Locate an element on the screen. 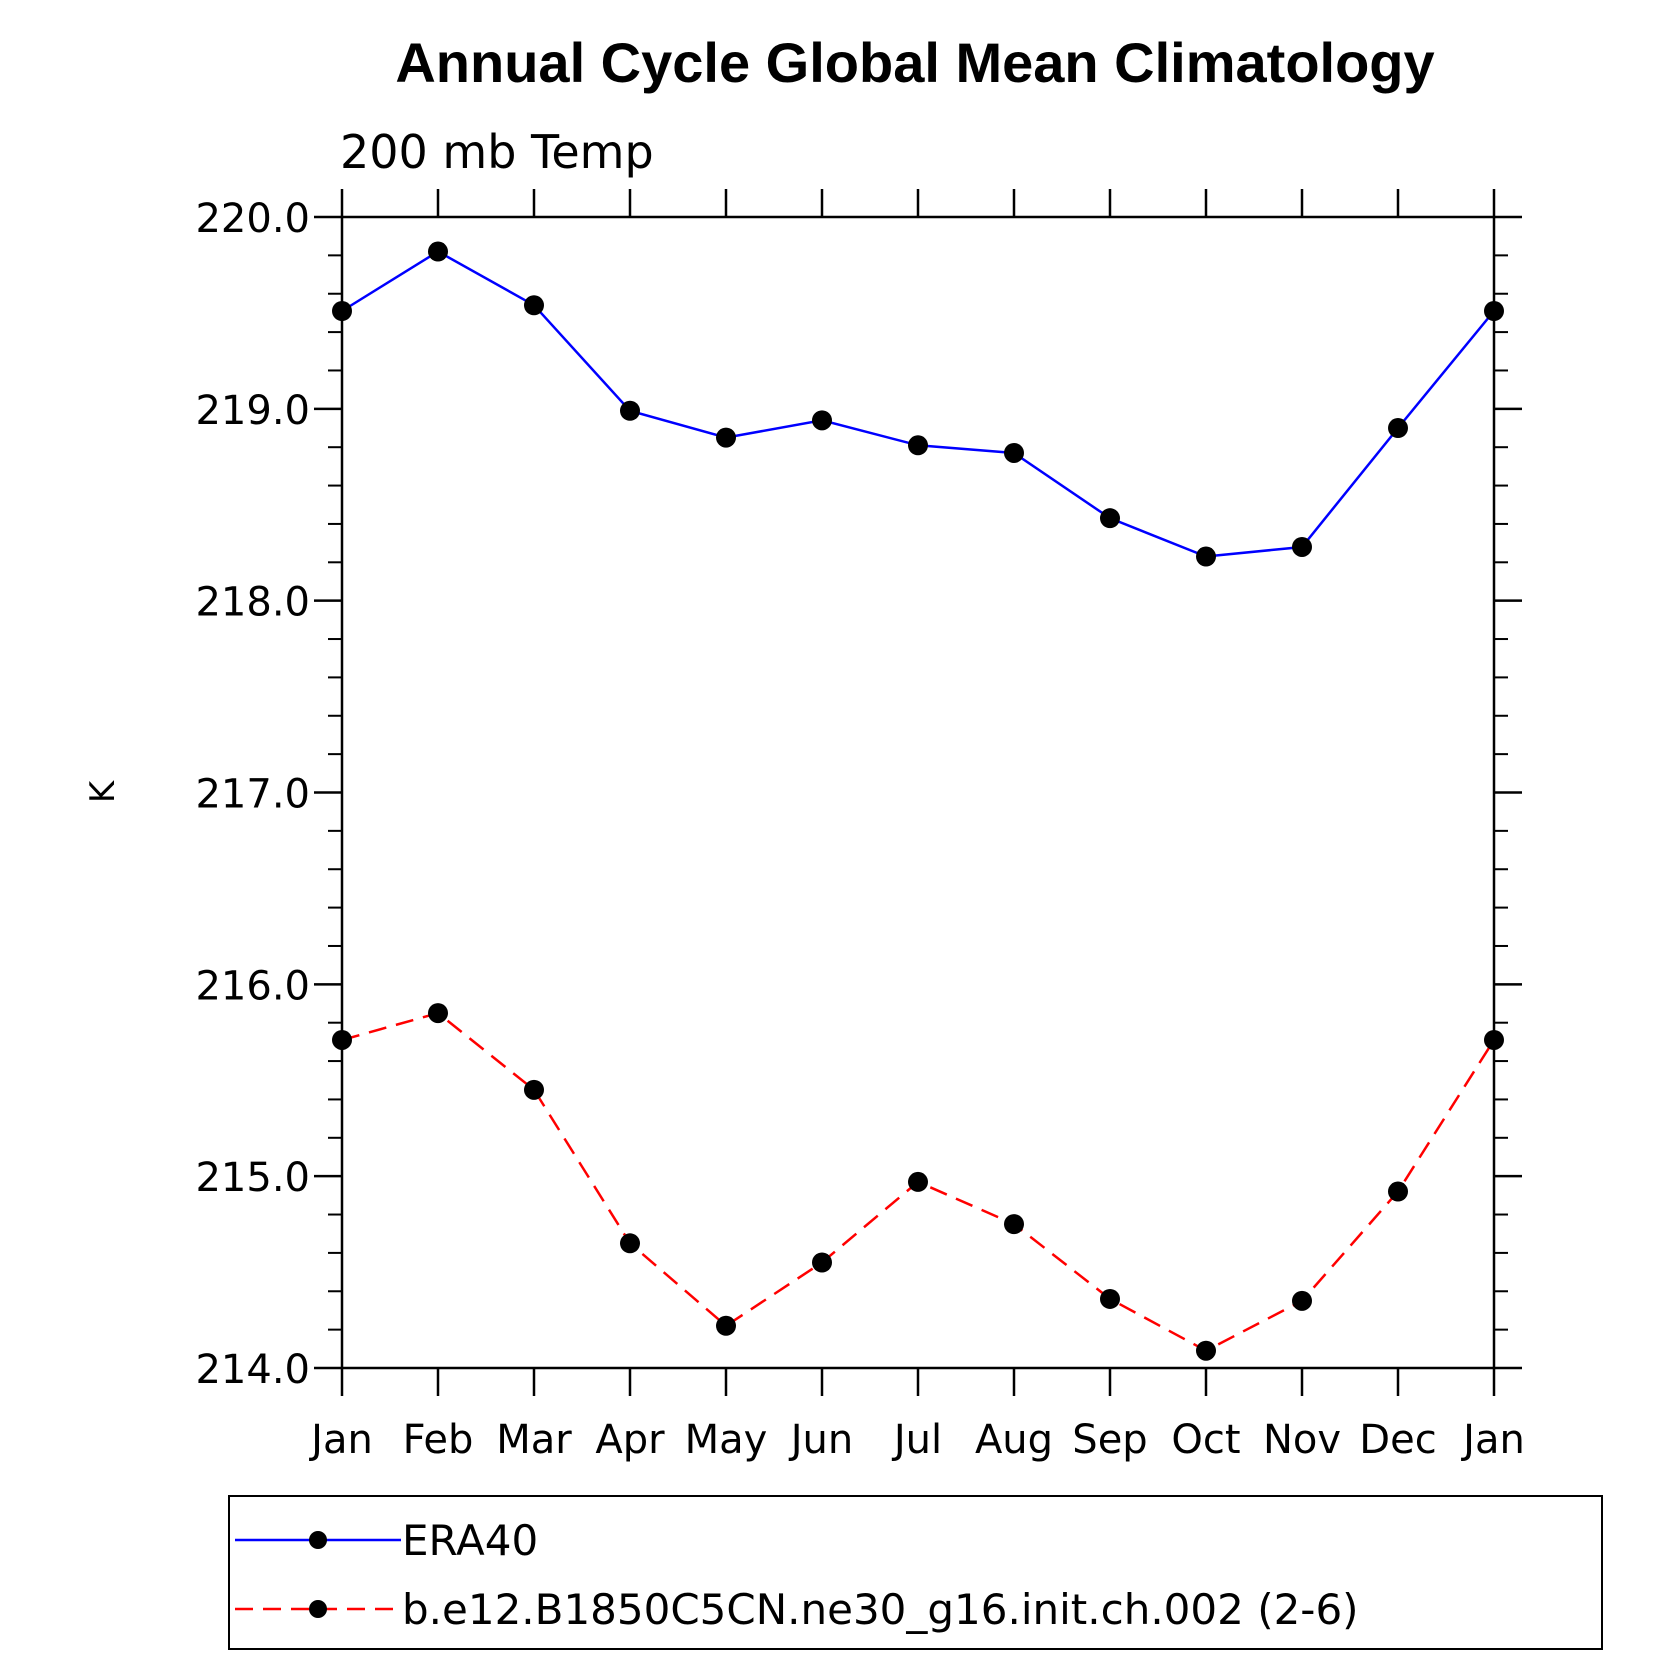  x-tick-label: Sep is located at coordinates (1109, 1440).